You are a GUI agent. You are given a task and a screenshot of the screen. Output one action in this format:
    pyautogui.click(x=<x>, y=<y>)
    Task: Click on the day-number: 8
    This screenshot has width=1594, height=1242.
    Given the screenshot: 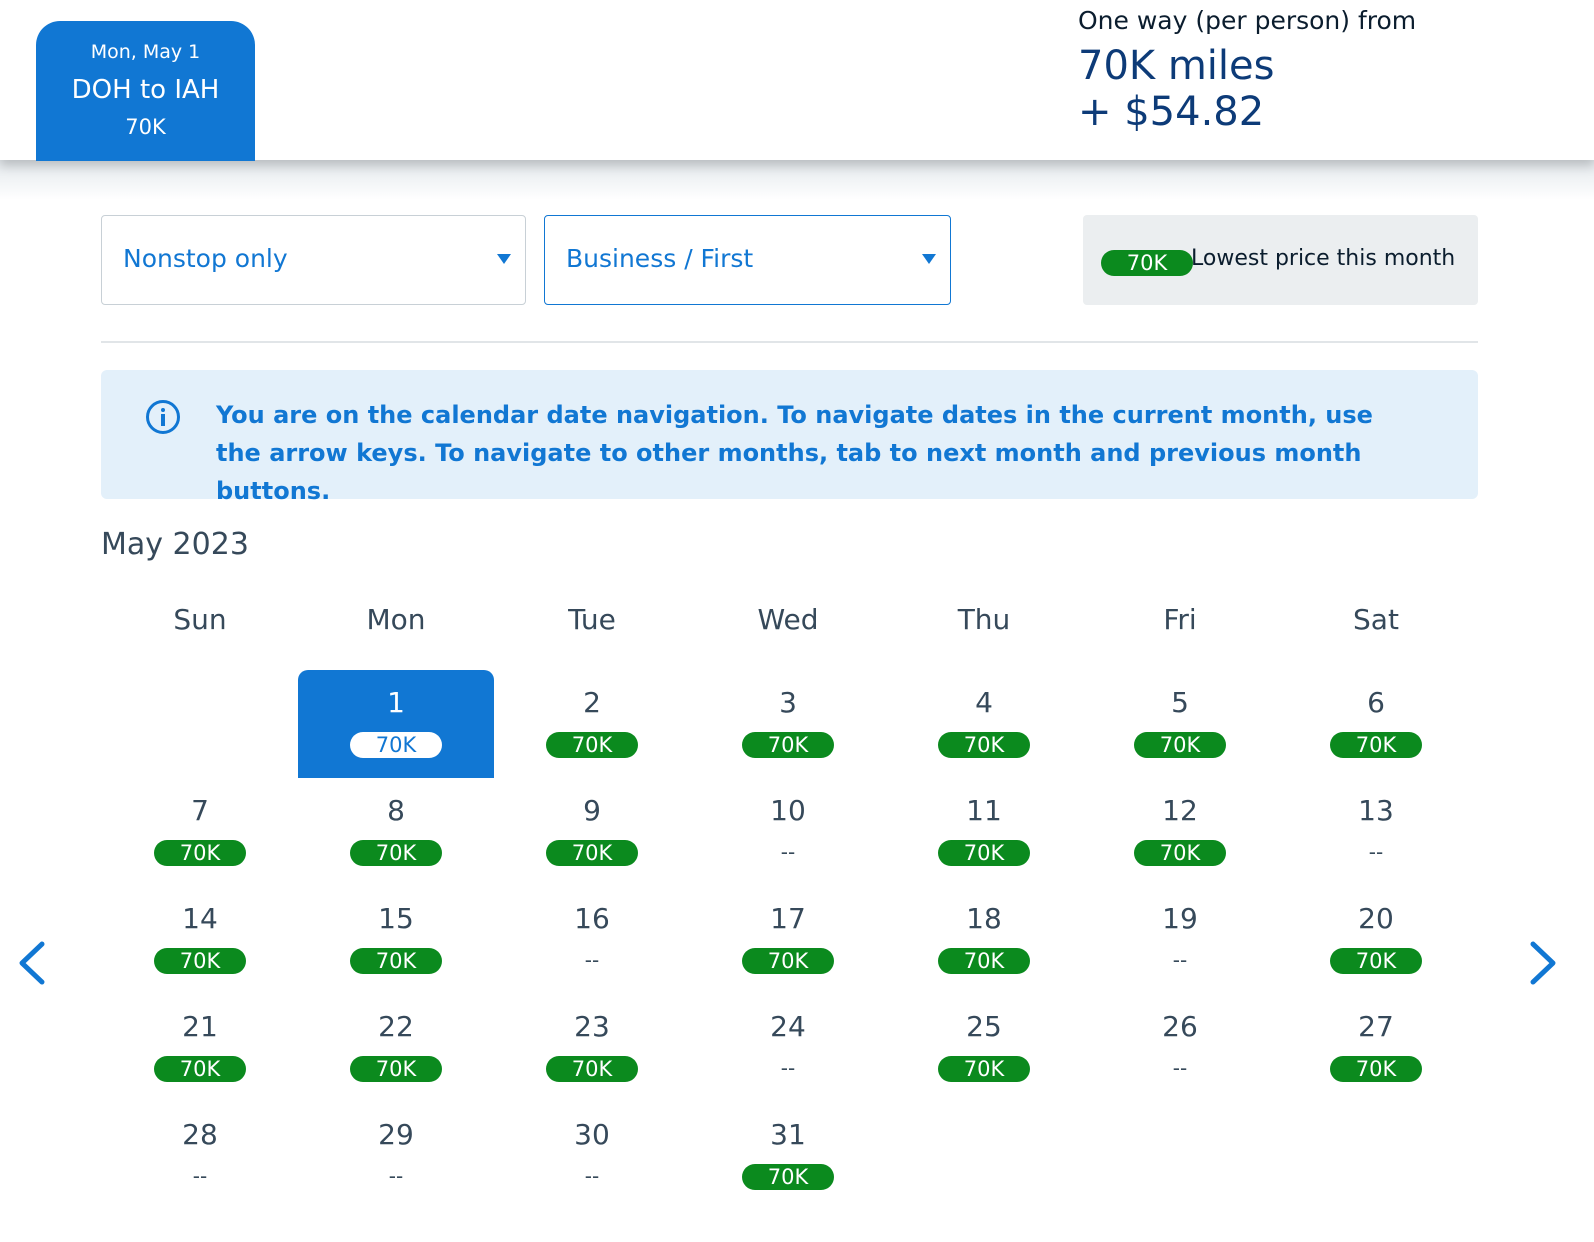 What is the action you would take?
    pyautogui.click(x=396, y=810)
    